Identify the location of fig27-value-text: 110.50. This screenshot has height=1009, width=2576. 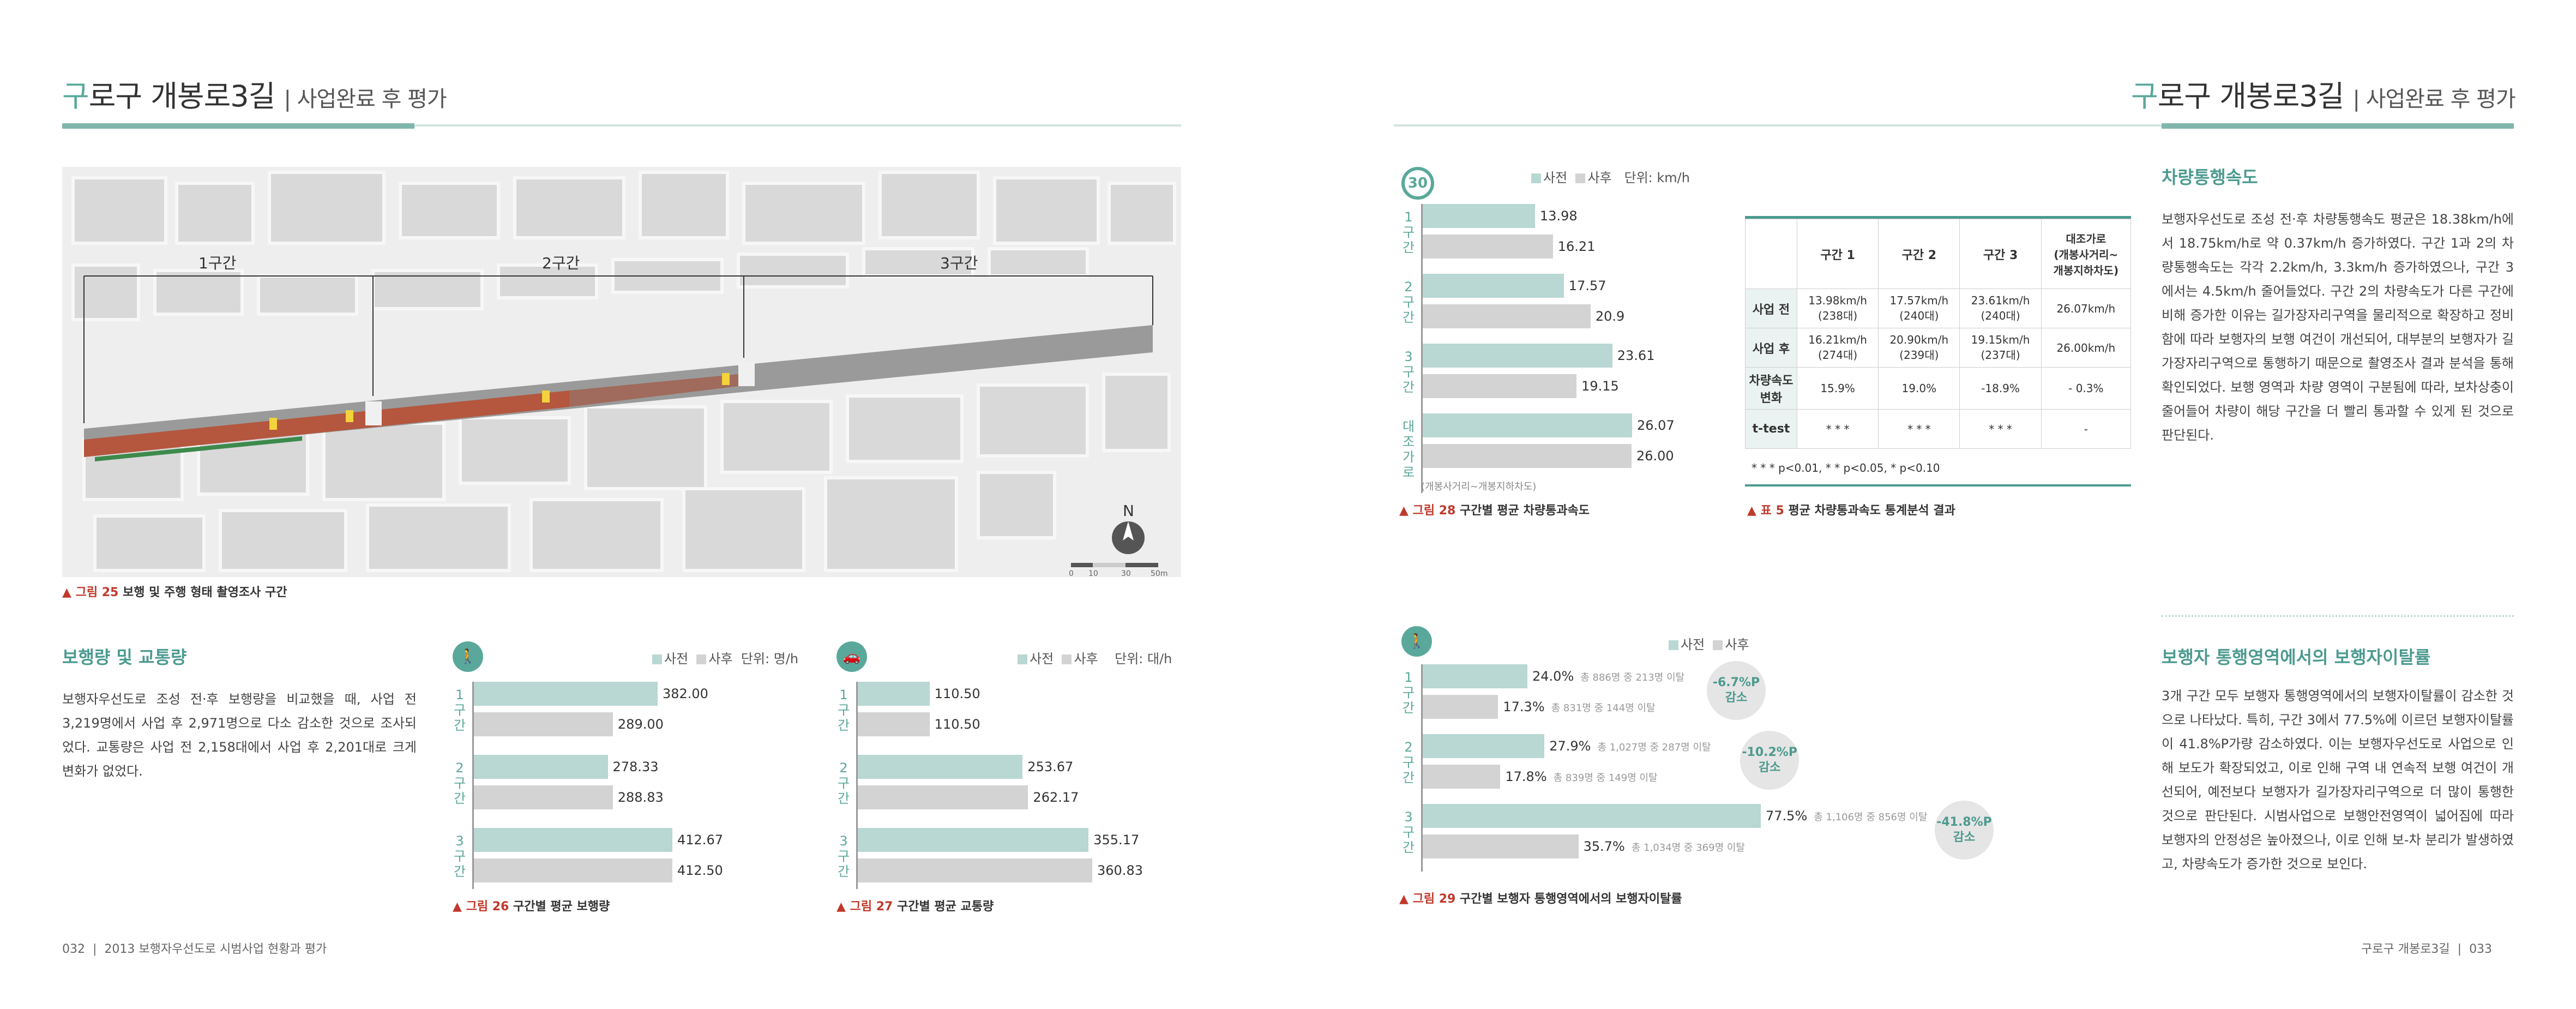
(957, 724).